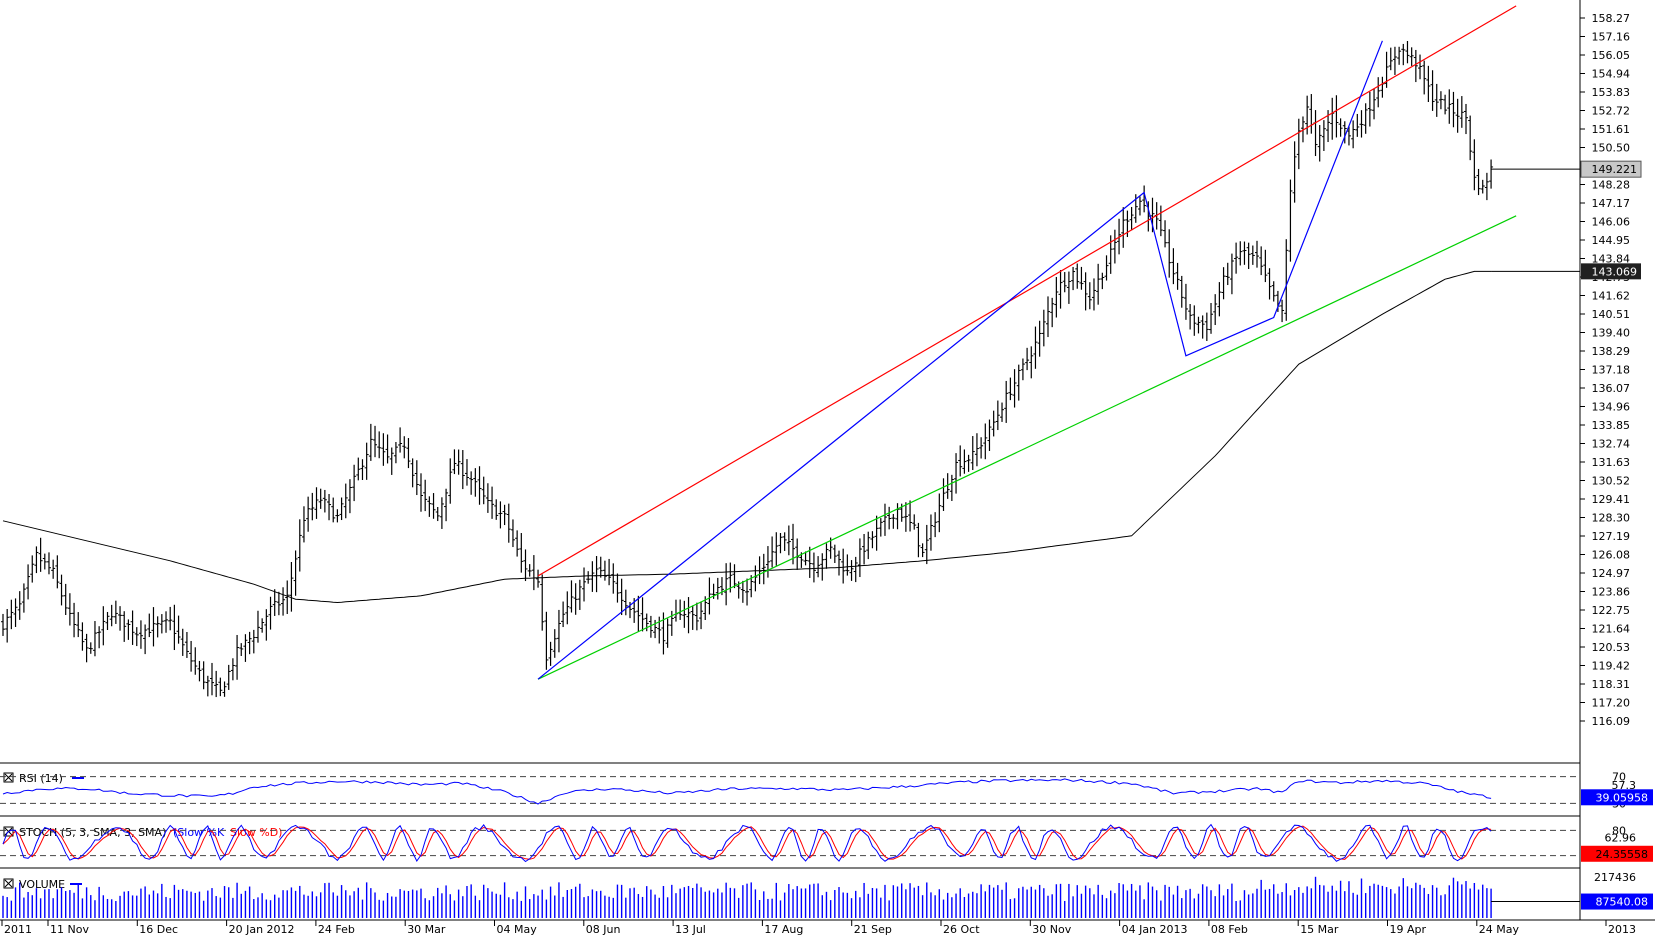 The height and width of the screenshot is (937, 1655). I want to click on price-tick-label: 128.30, so click(1611, 518).